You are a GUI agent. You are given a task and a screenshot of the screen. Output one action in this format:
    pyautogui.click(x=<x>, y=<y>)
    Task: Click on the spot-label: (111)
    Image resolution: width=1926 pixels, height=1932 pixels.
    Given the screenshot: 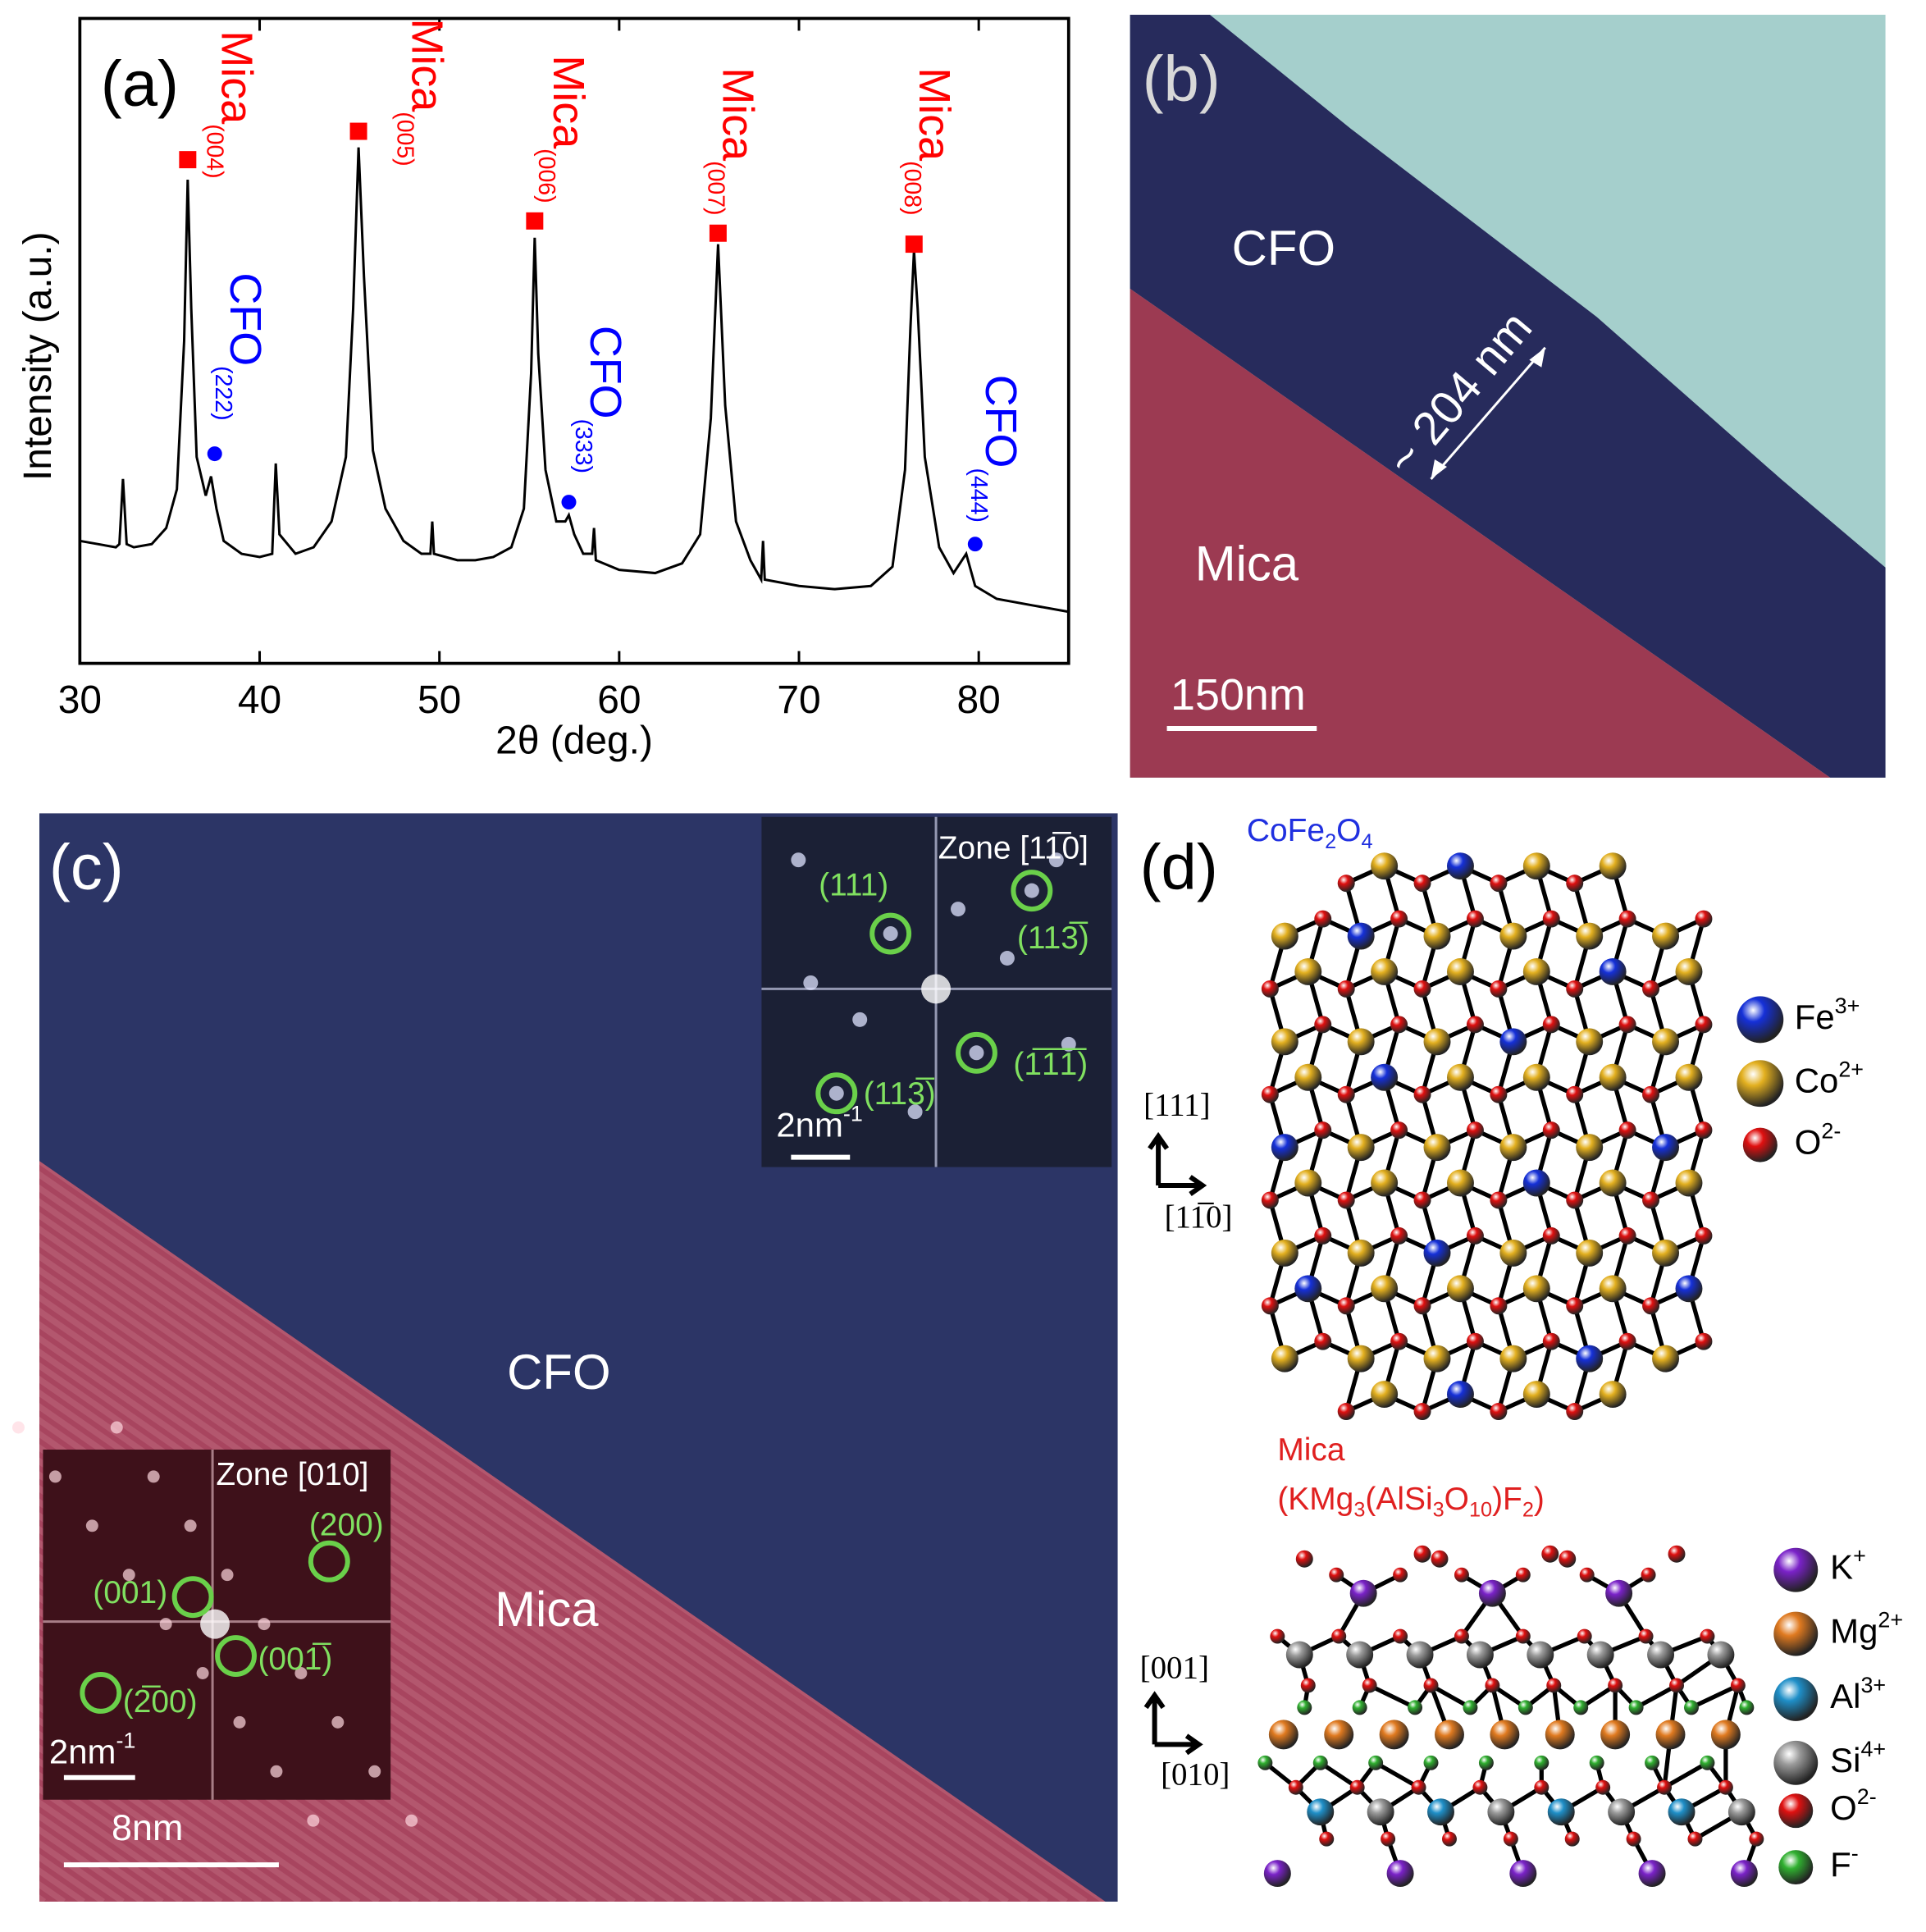 What is the action you would take?
    pyautogui.click(x=854, y=885)
    